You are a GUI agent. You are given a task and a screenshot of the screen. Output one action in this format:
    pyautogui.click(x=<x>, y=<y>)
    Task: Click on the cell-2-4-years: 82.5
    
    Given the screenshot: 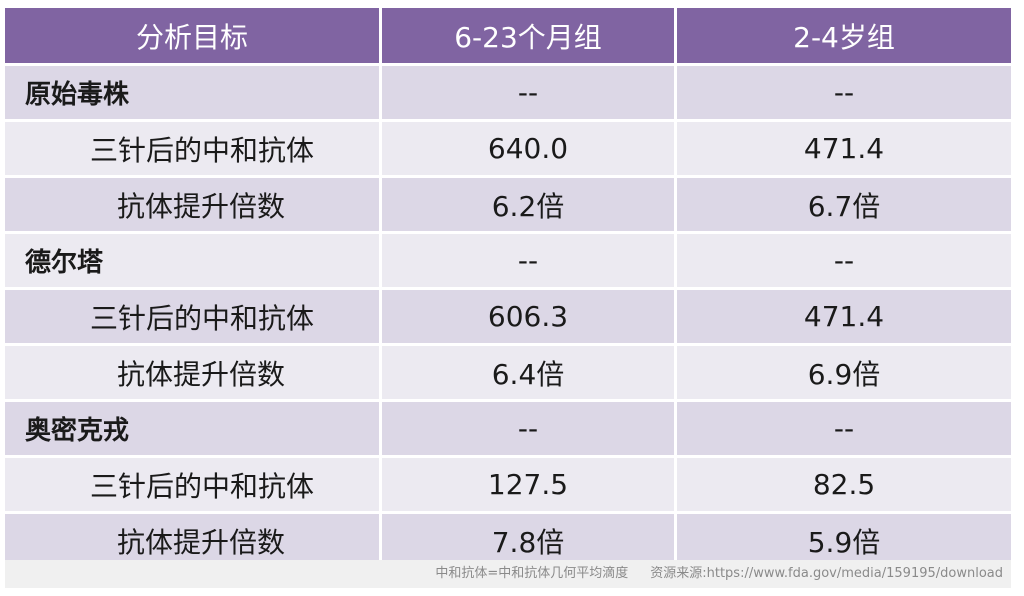 What is the action you would take?
    pyautogui.click(x=844, y=486)
    